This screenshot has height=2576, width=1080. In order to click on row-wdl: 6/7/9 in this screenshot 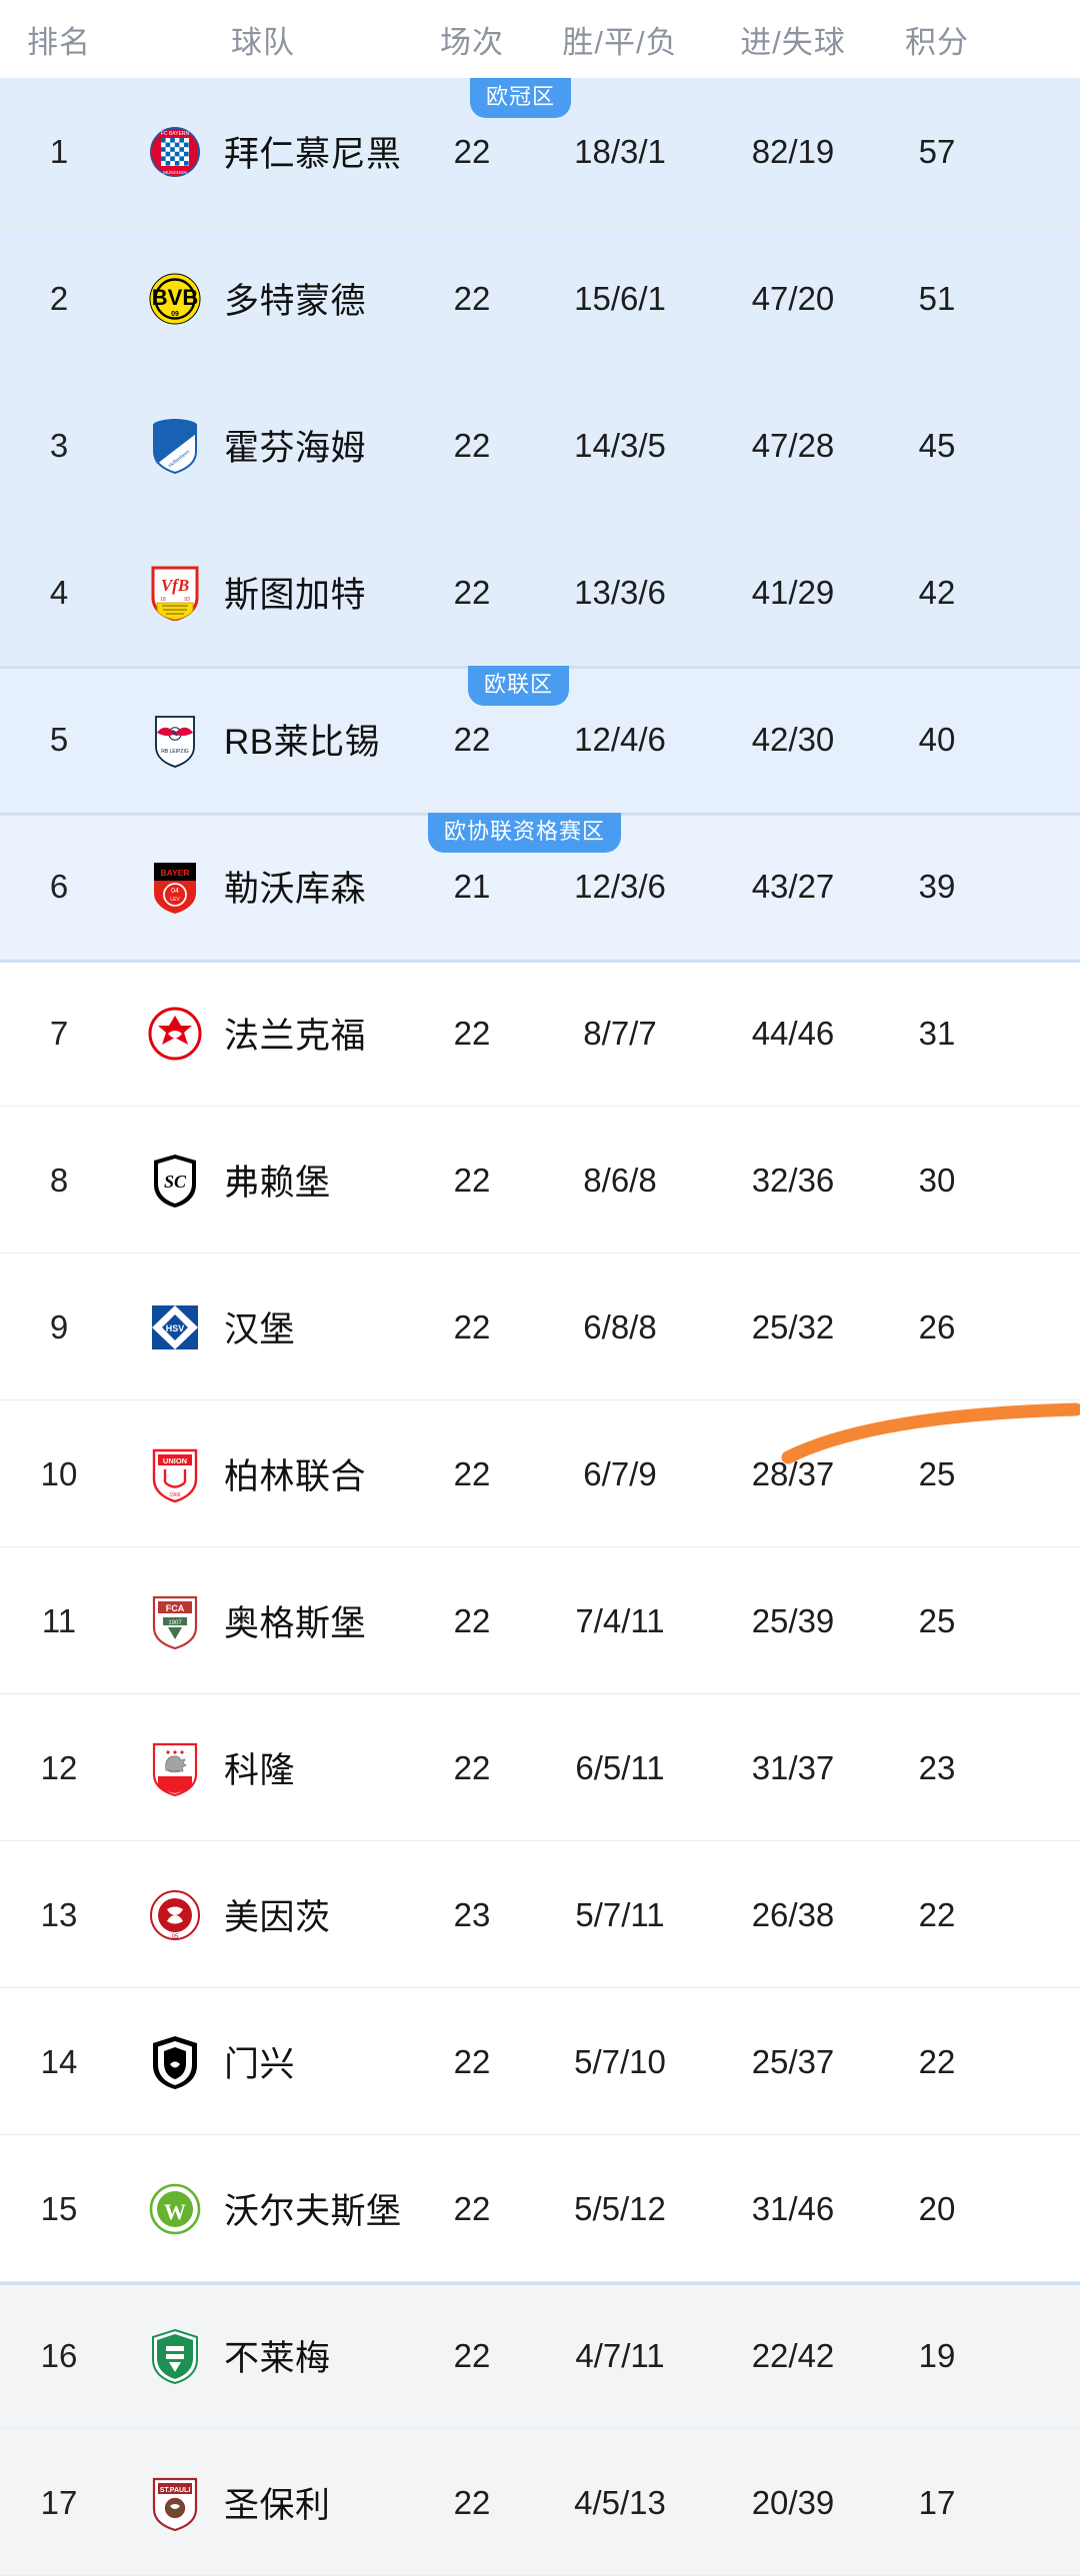, I will do `click(620, 1473)`.